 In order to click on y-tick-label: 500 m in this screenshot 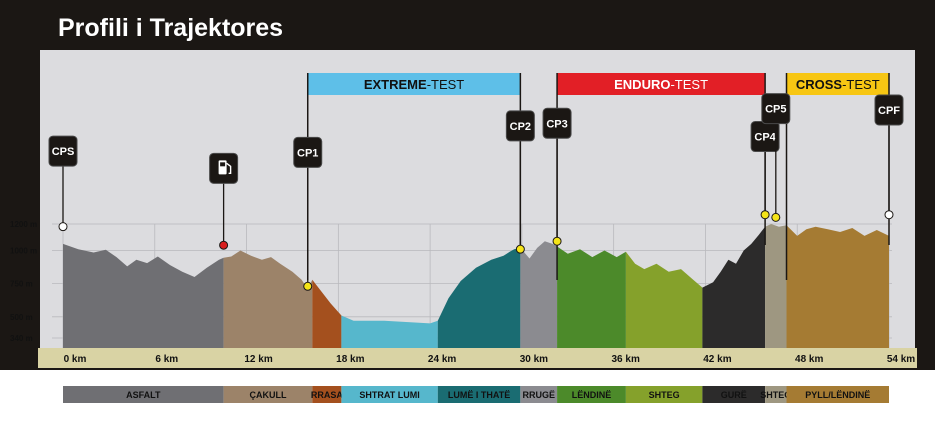, I will do `click(21, 317)`.